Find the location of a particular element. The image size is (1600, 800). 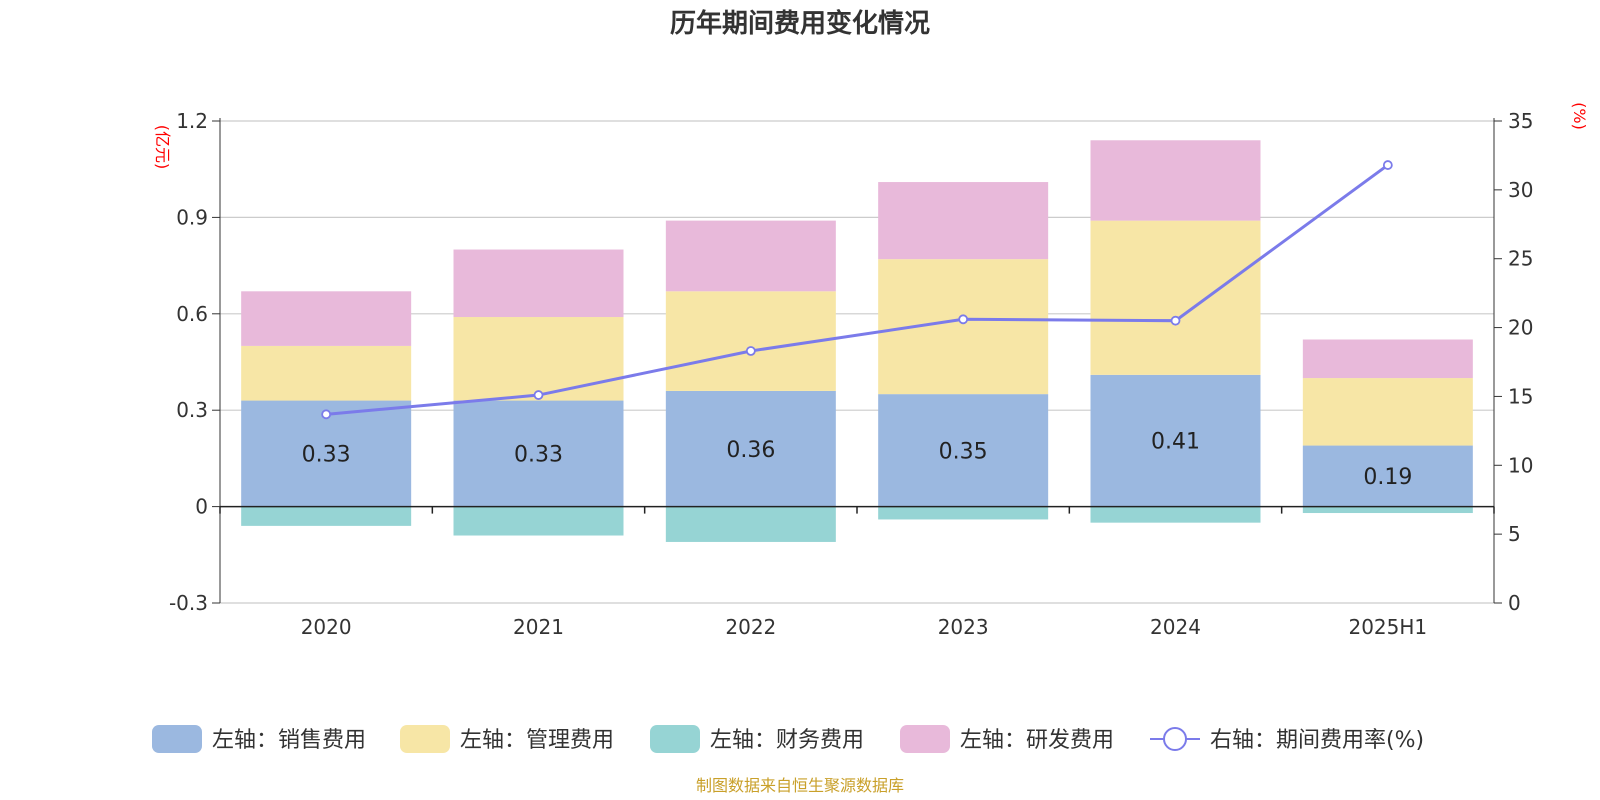

left-axis-tick-label: 1.2 is located at coordinates (192, 121).